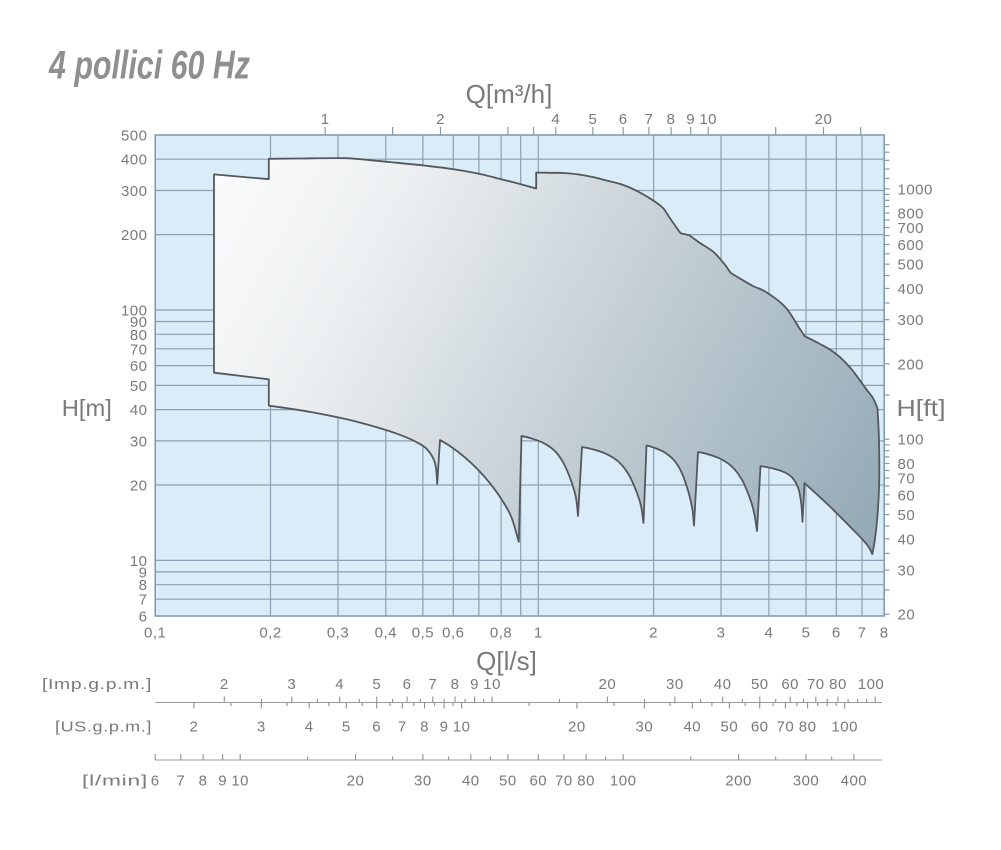  Describe the element at coordinates (911, 228) in the screenshot. I see `svg-text: 700` at that location.